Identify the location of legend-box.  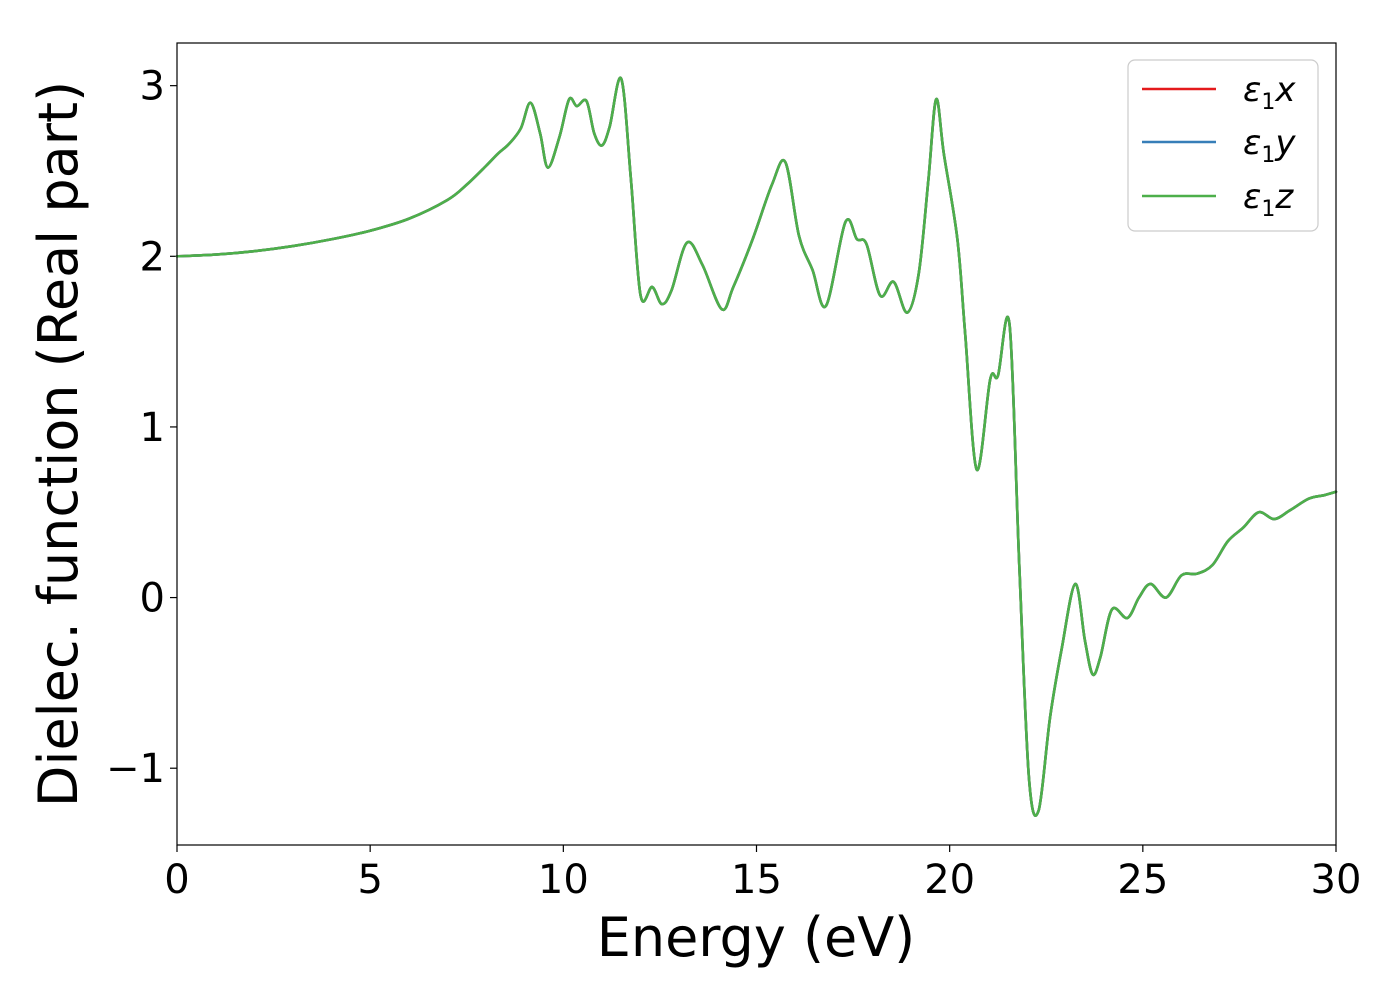
(1223, 145).